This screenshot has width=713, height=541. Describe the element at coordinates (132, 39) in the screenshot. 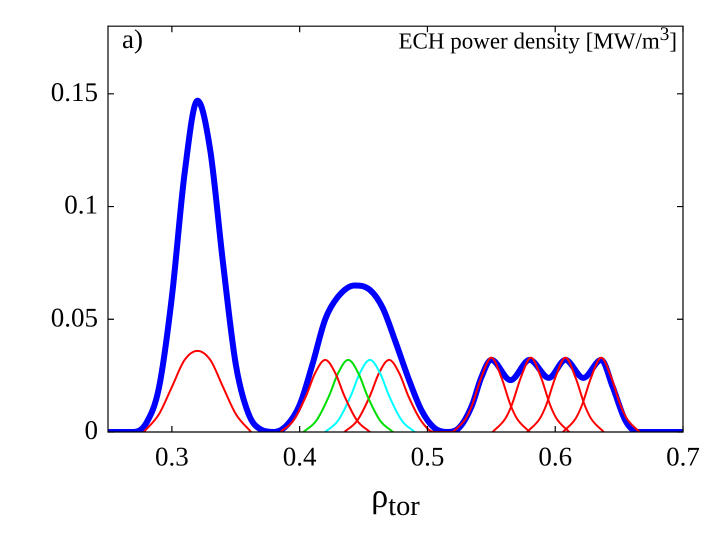

I see `annotation: a)` at that location.